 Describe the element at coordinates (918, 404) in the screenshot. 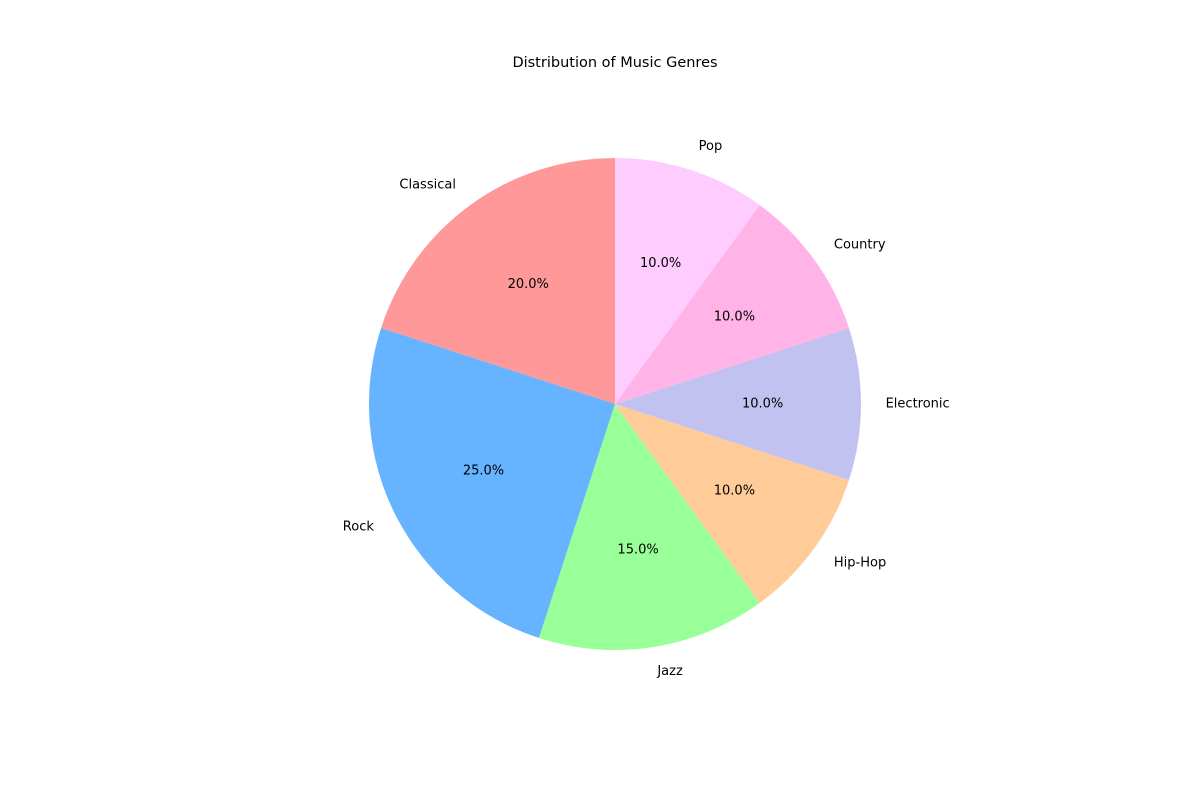

I see `slice-label-electronic: Electronic` at that location.